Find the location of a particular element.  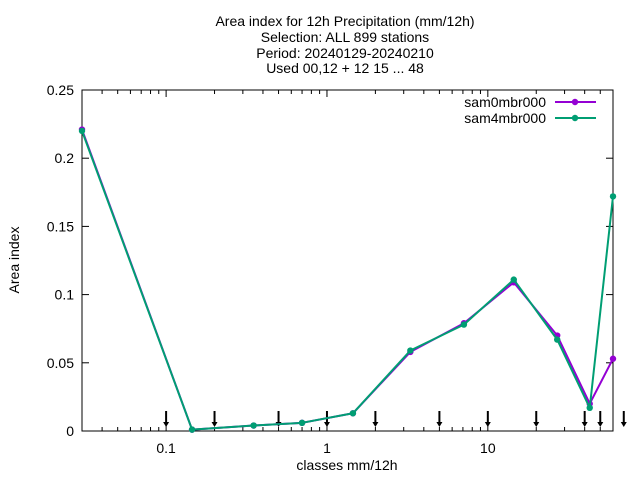

title-line-2: Selection: ALL 899 stations is located at coordinates (345, 37).